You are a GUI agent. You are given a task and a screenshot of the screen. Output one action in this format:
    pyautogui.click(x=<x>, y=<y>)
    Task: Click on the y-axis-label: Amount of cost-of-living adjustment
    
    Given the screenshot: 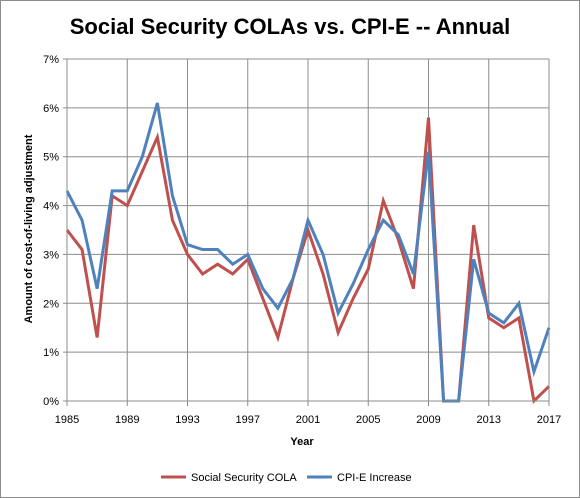 What is the action you would take?
    pyautogui.click(x=29, y=228)
    